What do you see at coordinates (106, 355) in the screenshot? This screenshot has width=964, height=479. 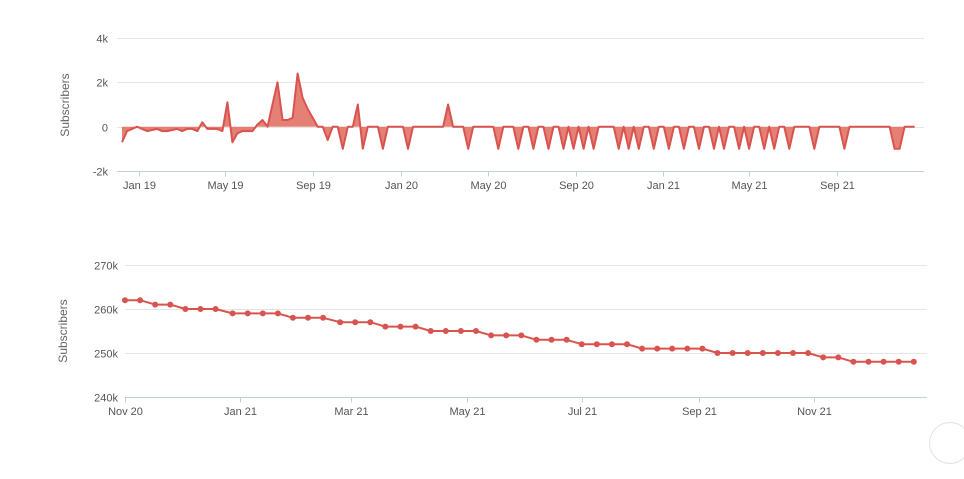 I see `y-tick-label: 250k` at bounding box center [106, 355].